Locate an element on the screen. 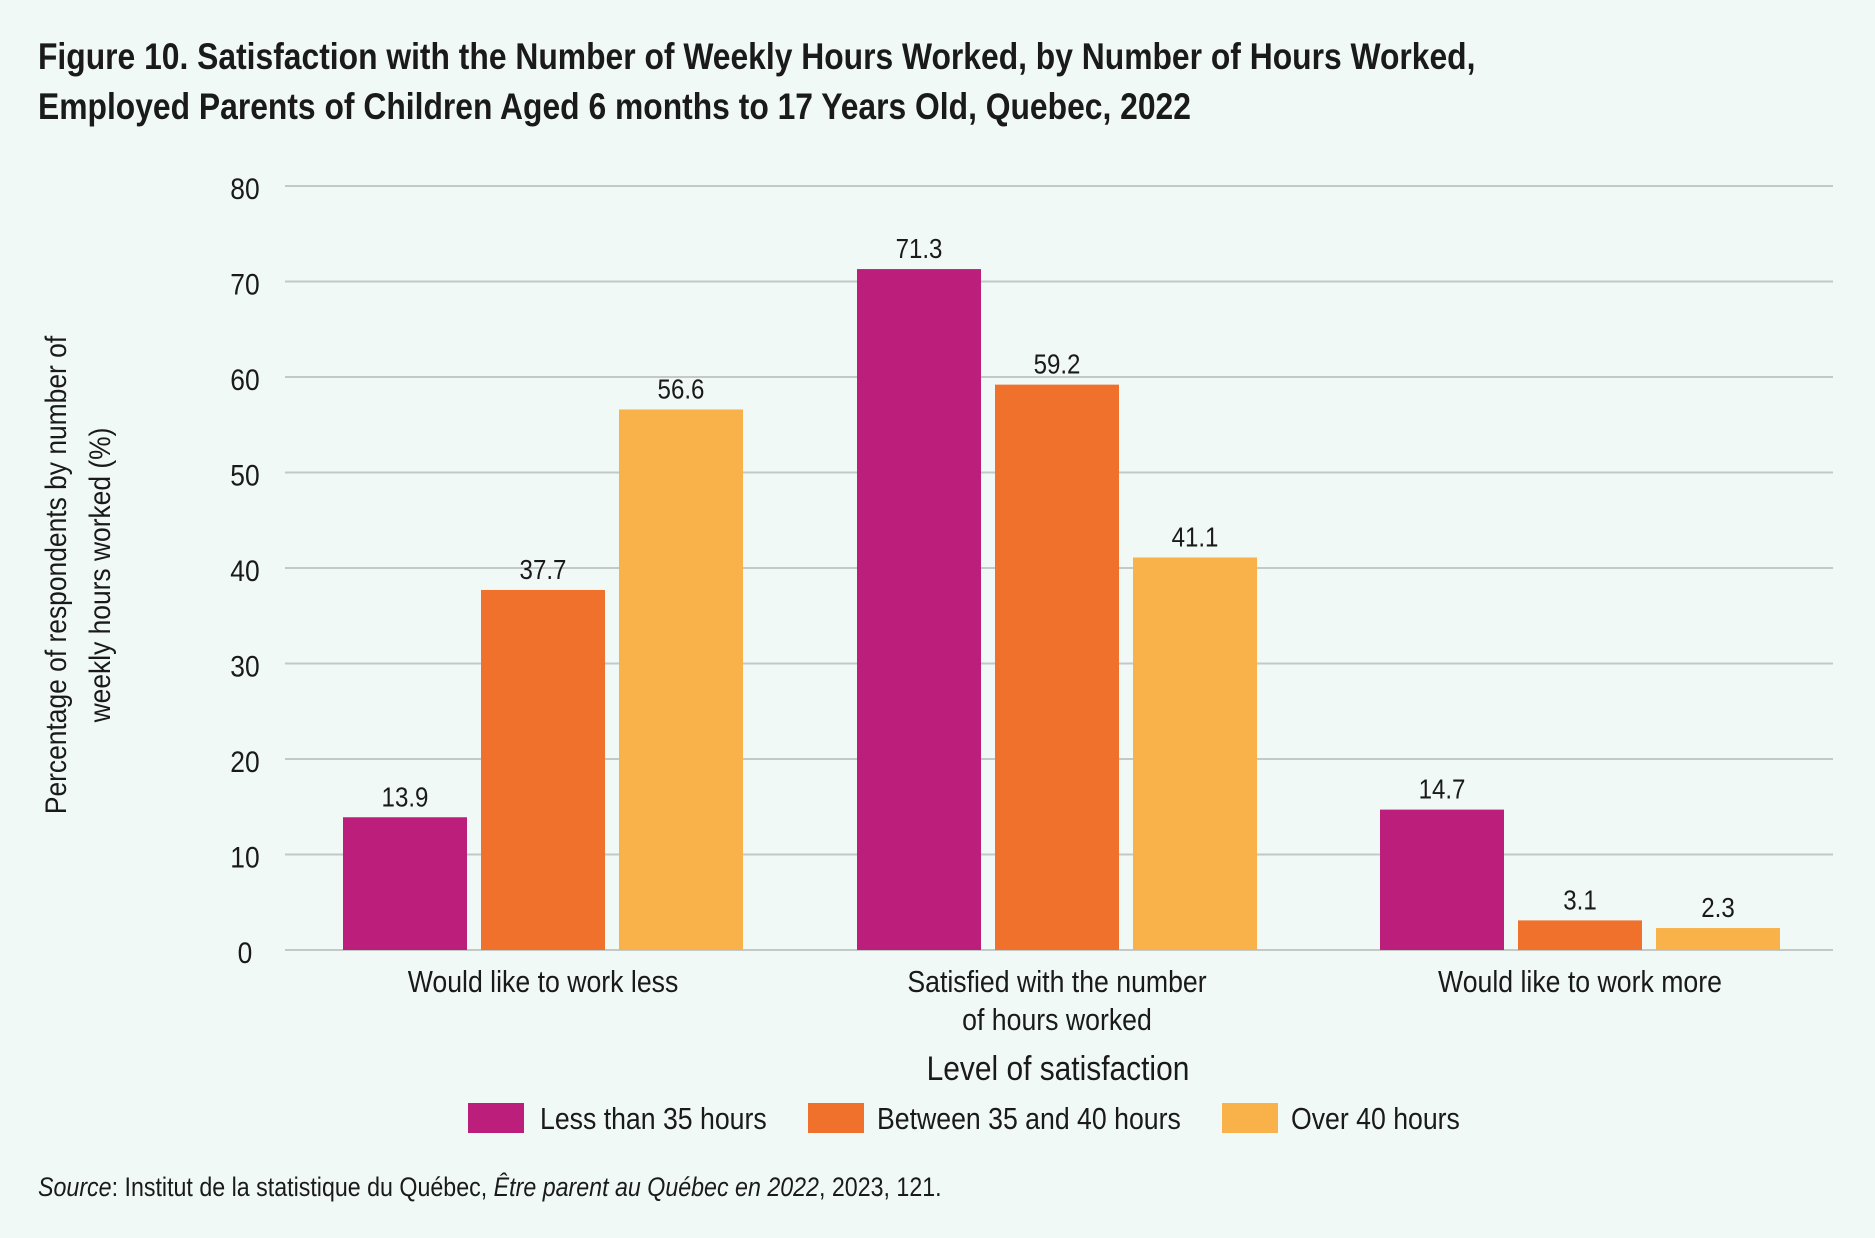  data-label: 37.7 is located at coordinates (543, 569).